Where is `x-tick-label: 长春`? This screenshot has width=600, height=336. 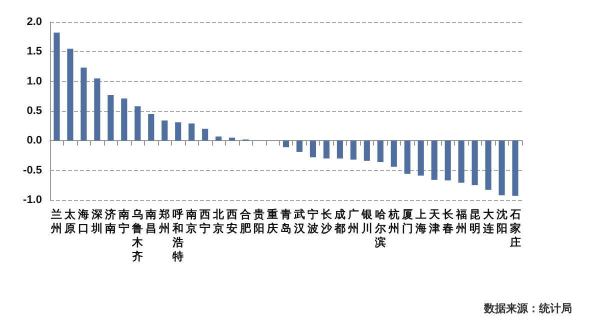 x-tick-label: 长春 is located at coordinates (447, 221).